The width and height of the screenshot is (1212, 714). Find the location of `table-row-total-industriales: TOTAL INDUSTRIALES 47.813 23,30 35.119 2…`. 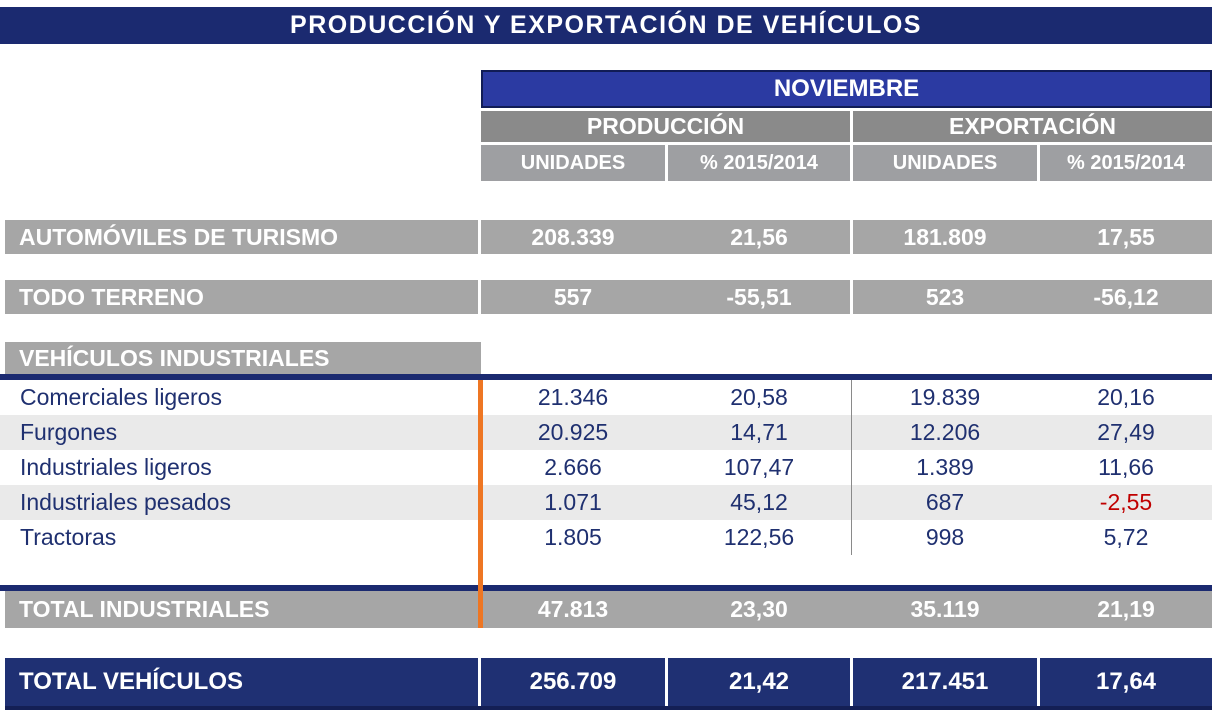

table-row-total-industriales: TOTAL INDUSTRIALES 47.813 23,30 35.119 2… is located at coordinates (608, 609).